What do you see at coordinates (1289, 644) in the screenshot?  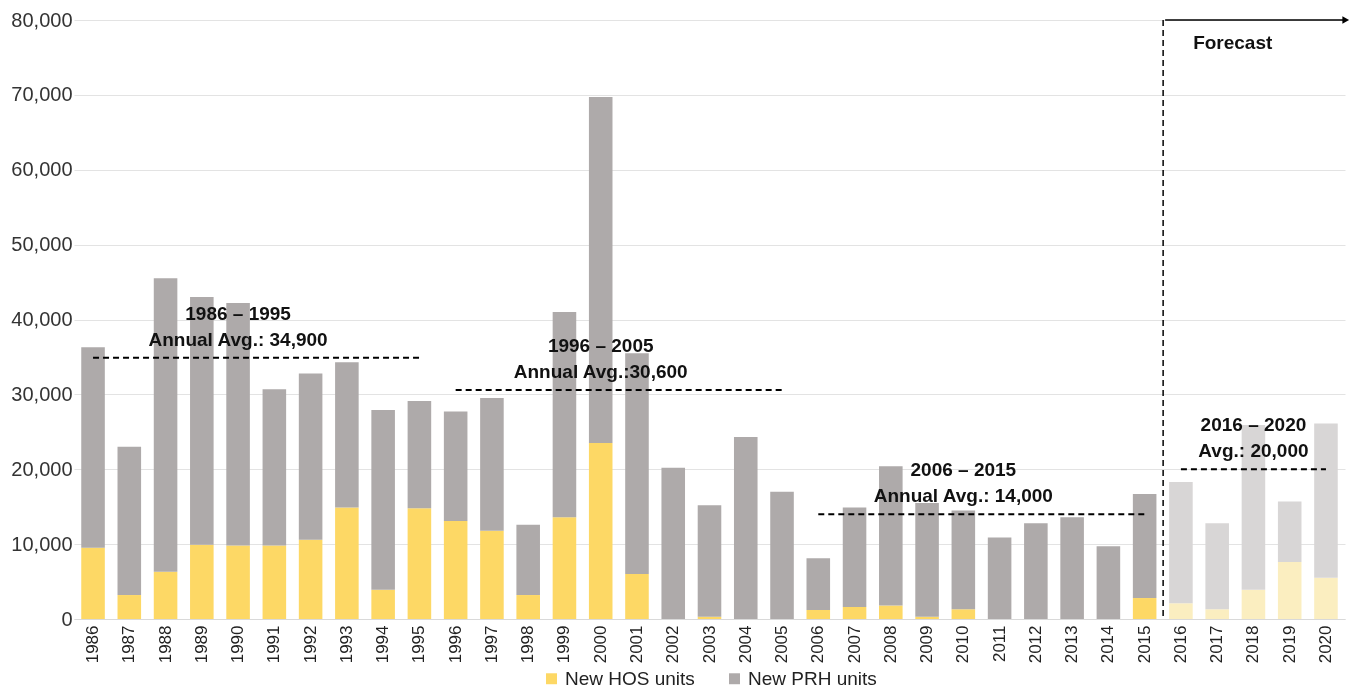 I see `x-tick-label: 2019` at bounding box center [1289, 644].